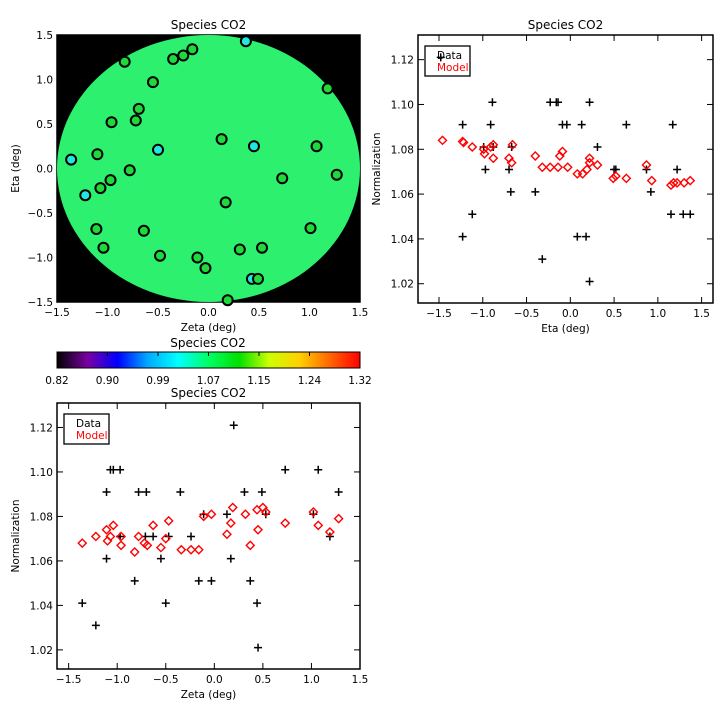 The image size is (720, 720). What do you see at coordinates (16, 168) in the screenshot?
I see `y-axis-label: Eta (deg)` at bounding box center [16, 168].